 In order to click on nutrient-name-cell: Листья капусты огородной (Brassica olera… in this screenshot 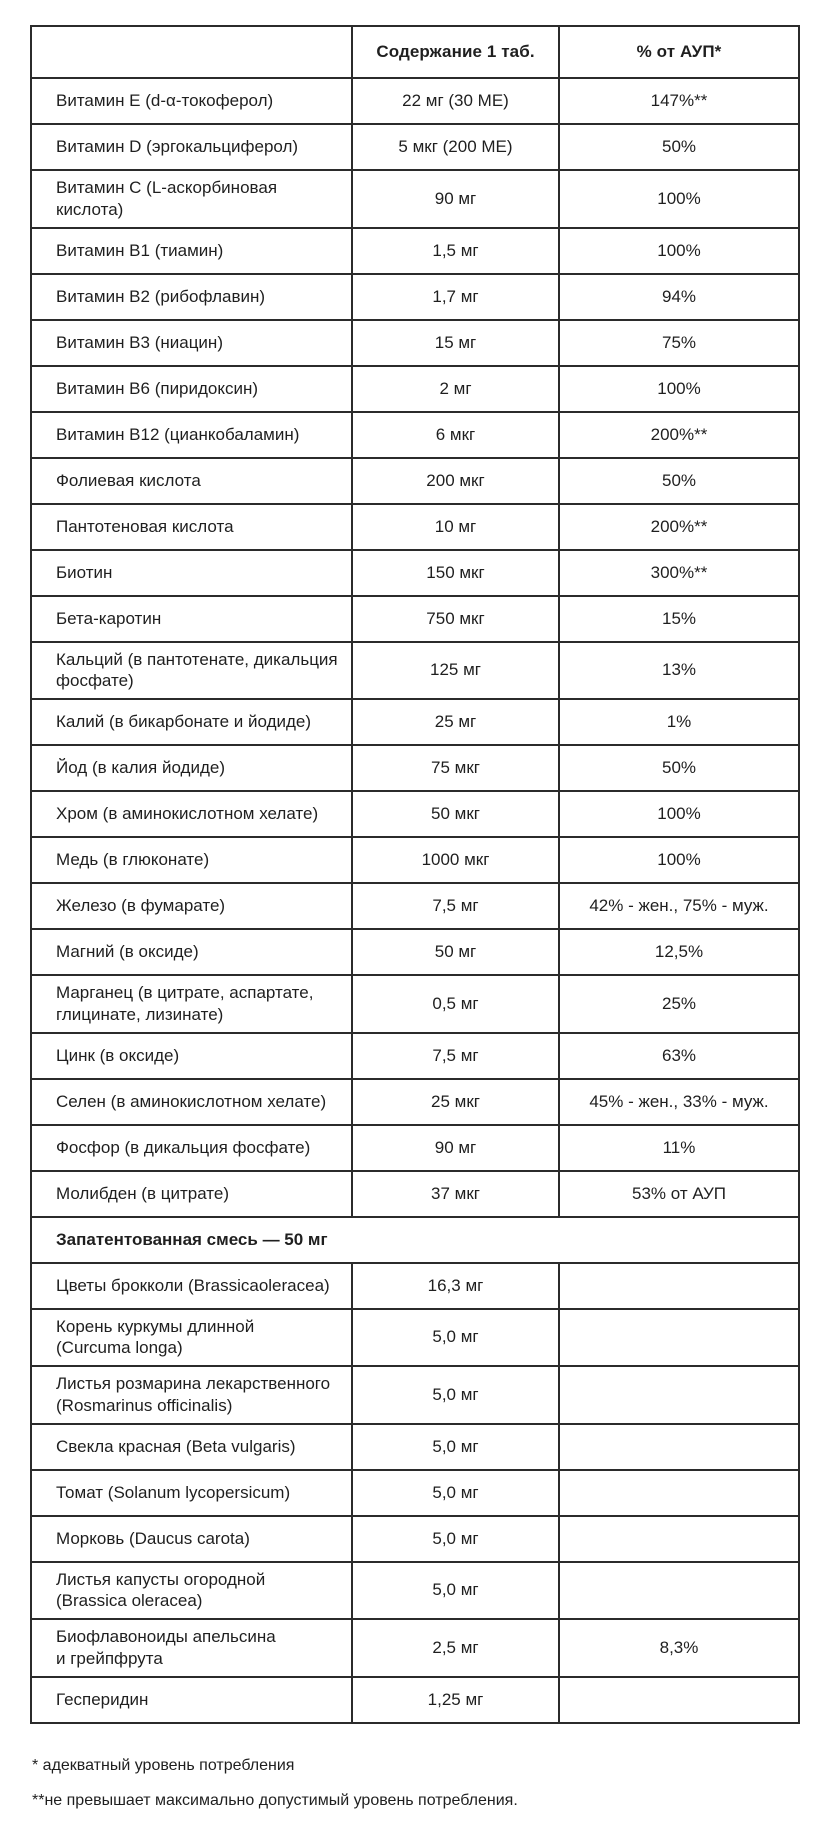, I will do `click(191, 1590)`.